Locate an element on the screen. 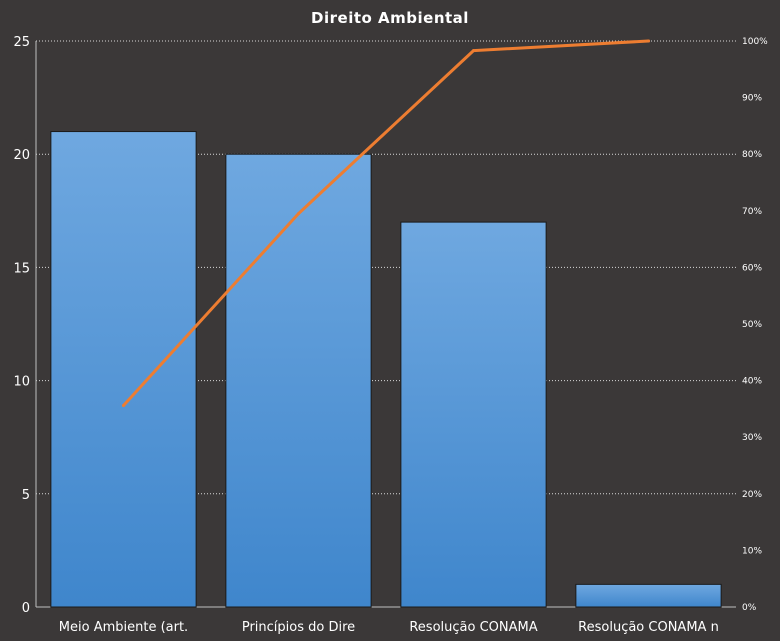 The height and width of the screenshot is (641, 780). x-tick-label: Resolução CONAMA is located at coordinates (473, 627).